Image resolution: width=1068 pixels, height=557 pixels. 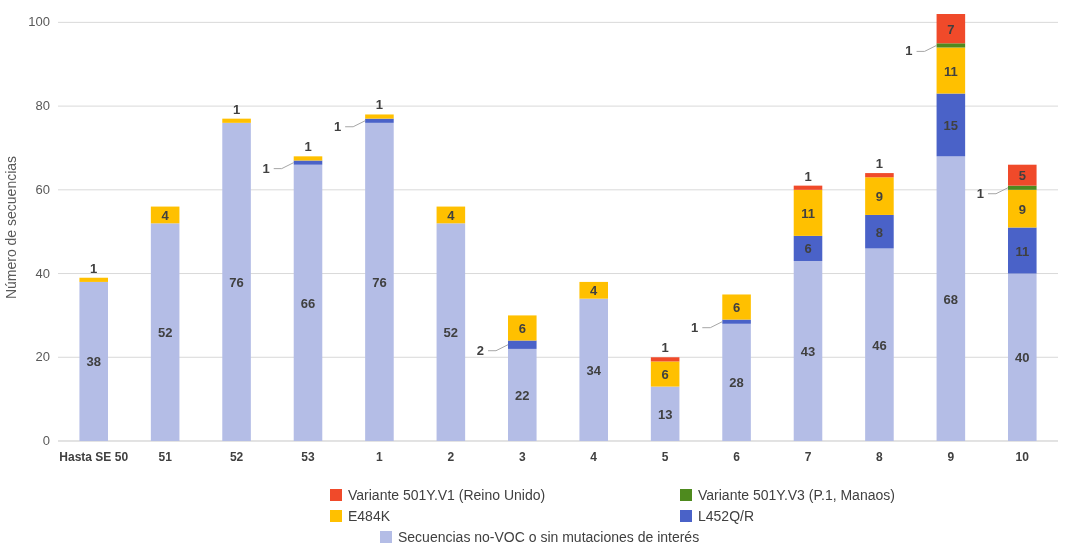 What do you see at coordinates (665, 457) in the screenshot?
I see `x-tick-label: 5` at bounding box center [665, 457].